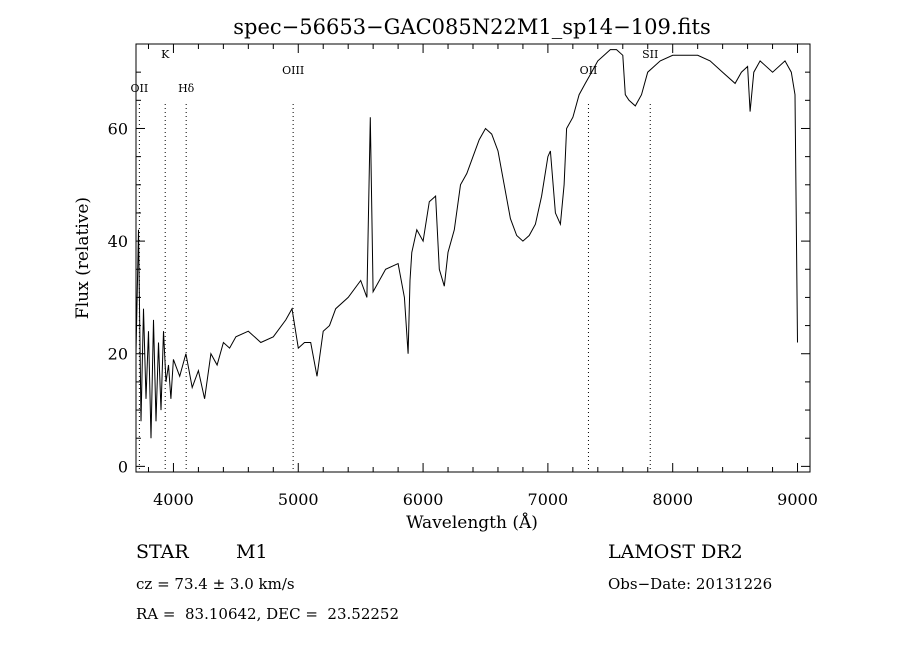  Describe the element at coordinates (118, 128) in the screenshot. I see `y-tick-label: 60` at that location.